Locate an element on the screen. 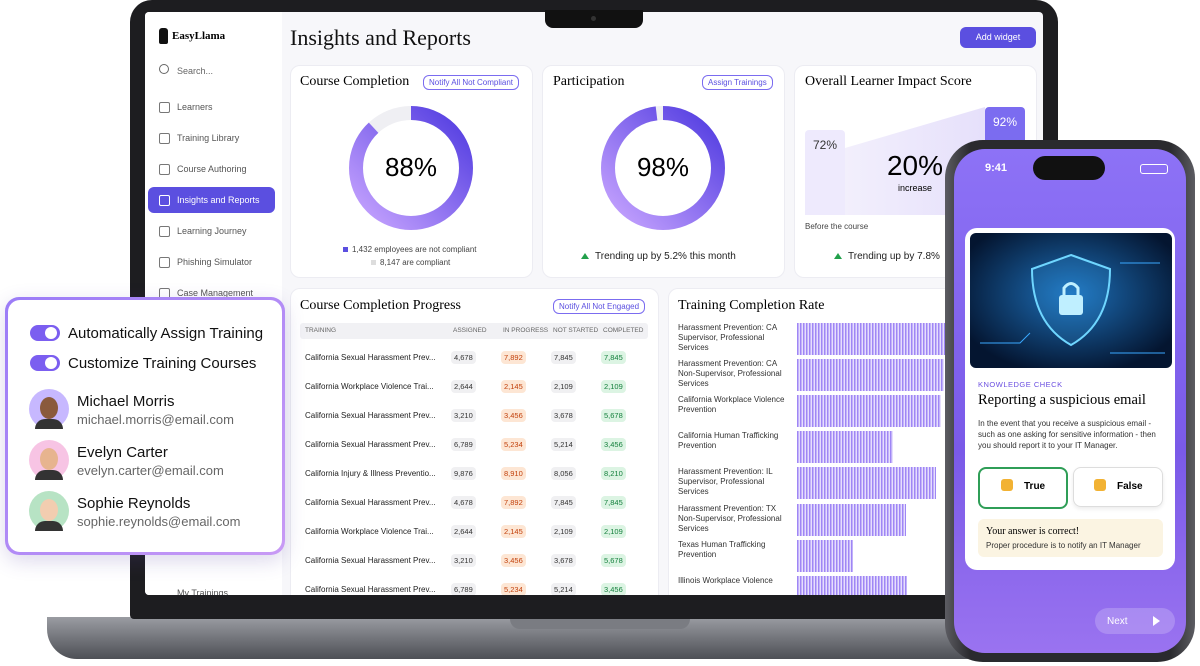 This screenshot has width=1200, height=666. table-cell: 6,789 is located at coordinates (463, 444).